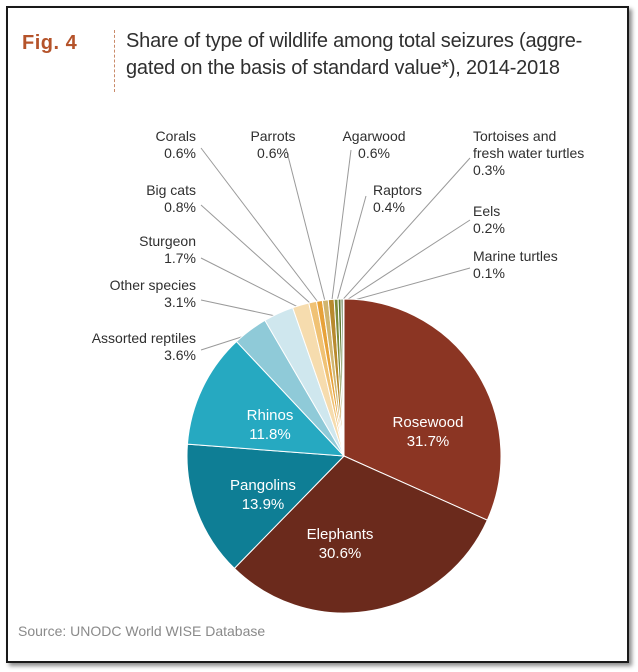 The height and width of the screenshot is (672, 638). Describe the element at coordinates (343, 377) in the screenshot. I see `pie-slice-marine-turtles` at that location.